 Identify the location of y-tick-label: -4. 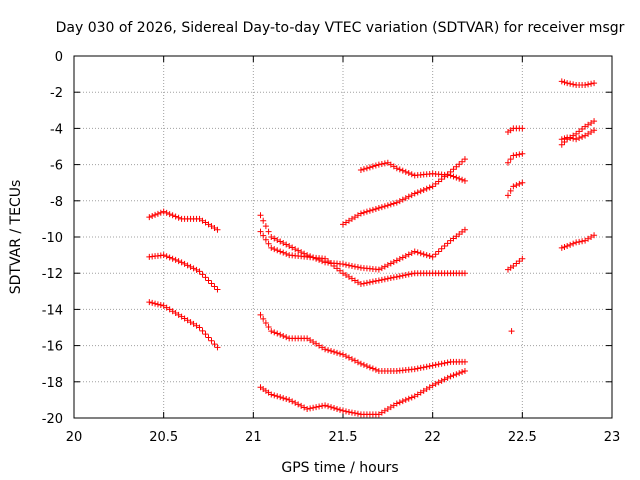
(56, 129).